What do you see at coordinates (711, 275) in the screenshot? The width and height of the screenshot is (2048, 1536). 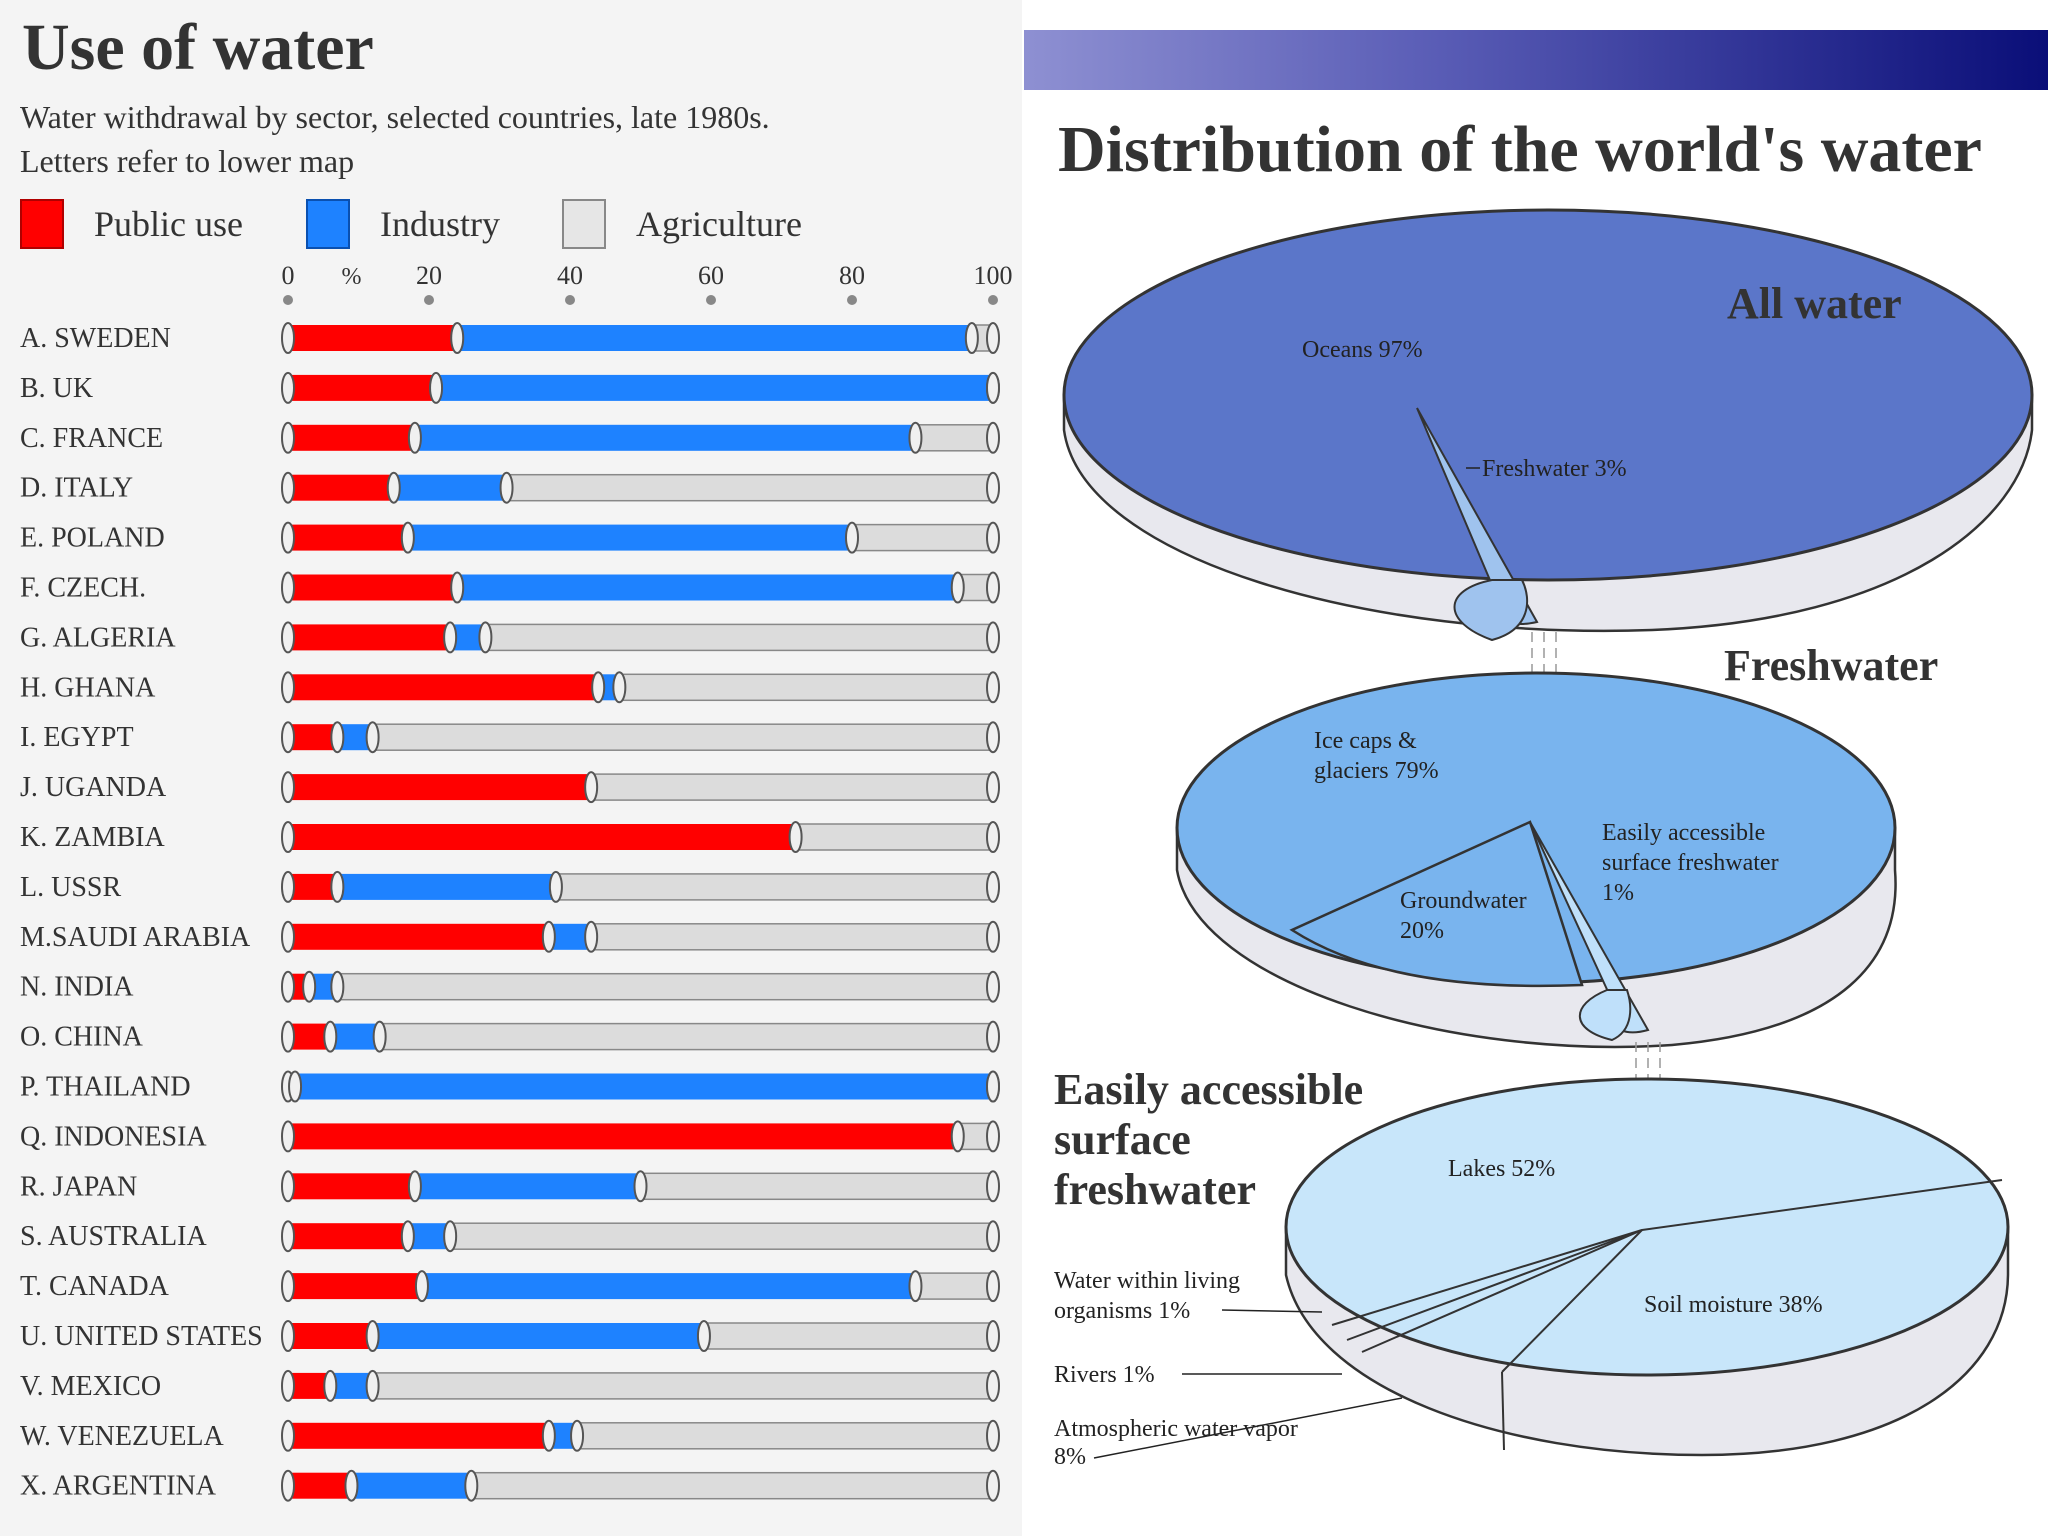 I see `x-tick-label: 60` at bounding box center [711, 275].